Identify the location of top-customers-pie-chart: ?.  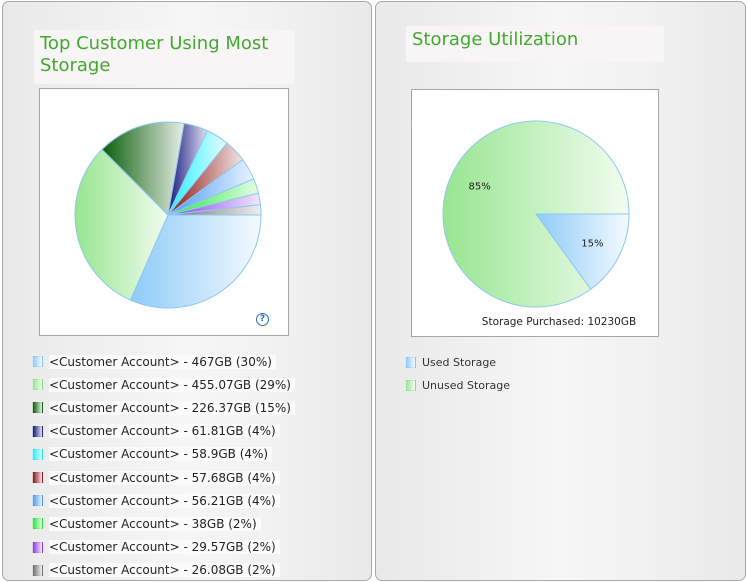
(164, 212).